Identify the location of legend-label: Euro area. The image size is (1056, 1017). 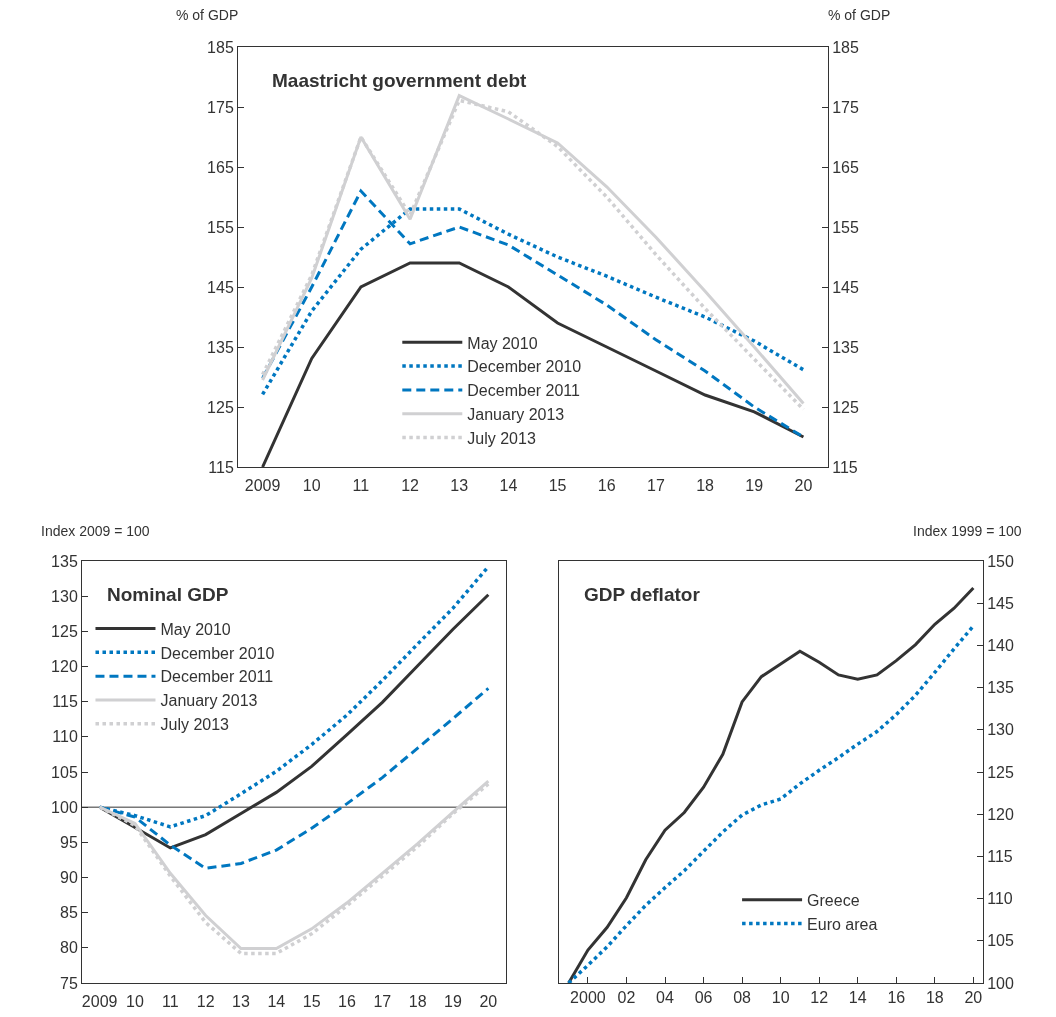
(842, 924).